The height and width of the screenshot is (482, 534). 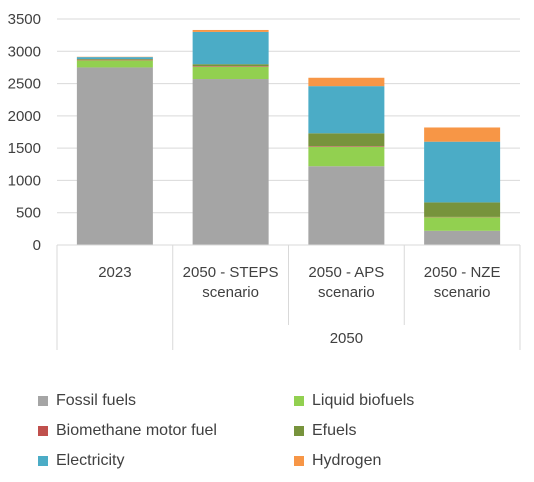 I want to click on y-axis: 0 500 1000 1500 2000 2500 3000 3500, so click(x=24, y=132).